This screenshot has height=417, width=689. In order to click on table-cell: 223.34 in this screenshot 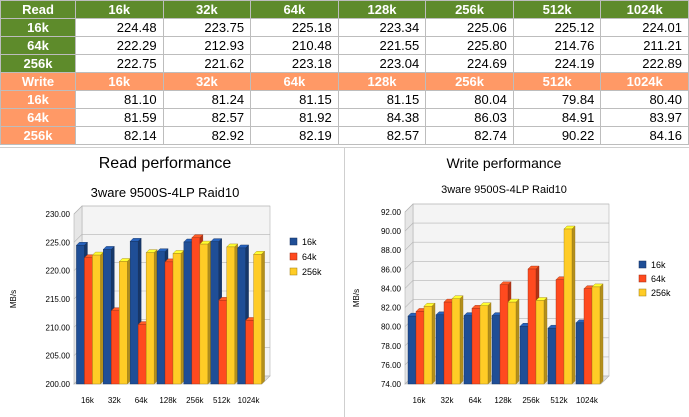, I will do `click(382, 27)`.